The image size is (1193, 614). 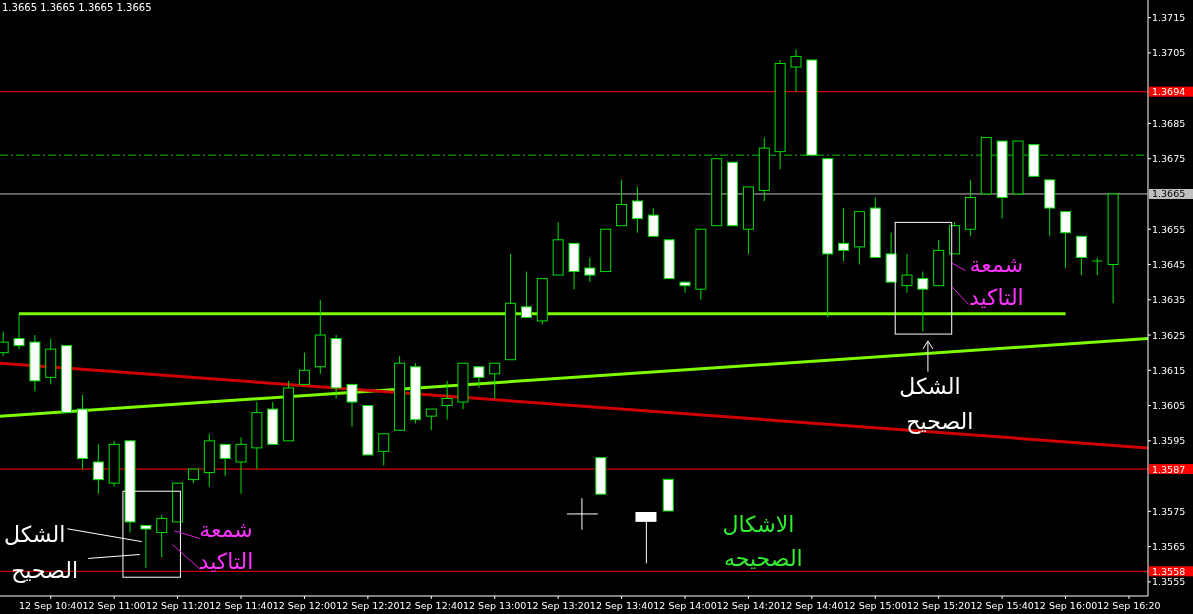 What do you see at coordinates (1169, 264) in the screenshot?
I see `y-tick-label: 1.3645` at bounding box center [1169, 264].